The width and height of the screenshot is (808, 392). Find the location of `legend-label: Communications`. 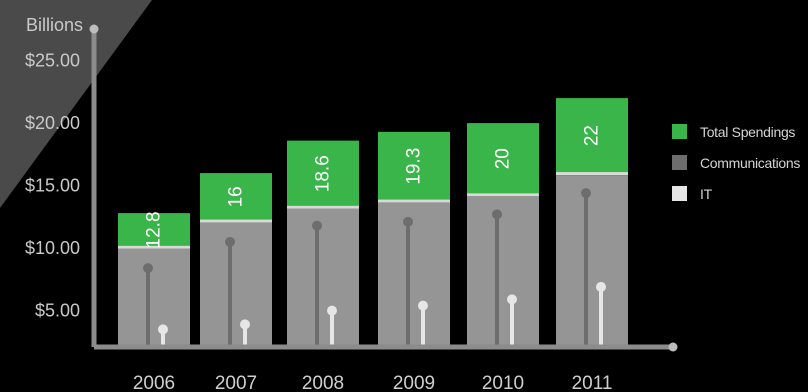

legend-label: Communications is located at coordinates (750, 162).